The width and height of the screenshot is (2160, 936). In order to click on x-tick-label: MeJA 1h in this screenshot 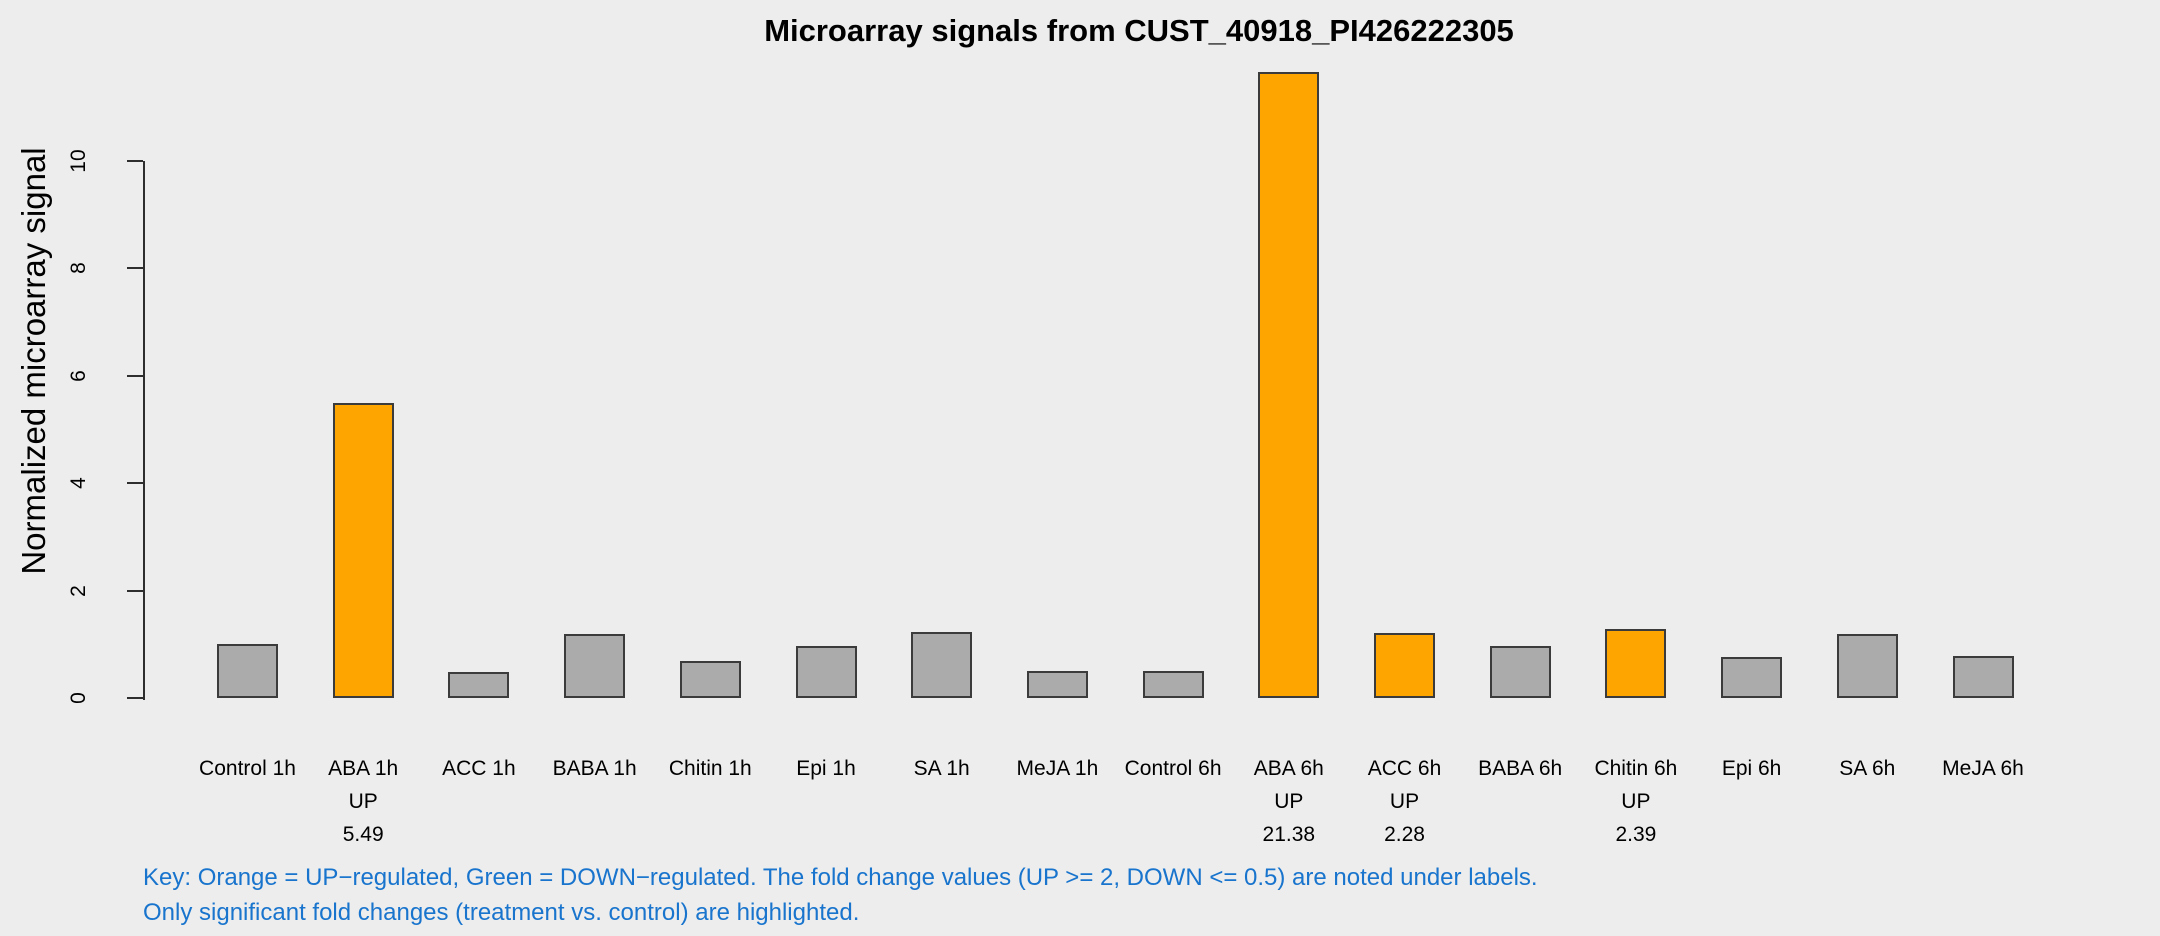, I will do `click(1057, 768)`.